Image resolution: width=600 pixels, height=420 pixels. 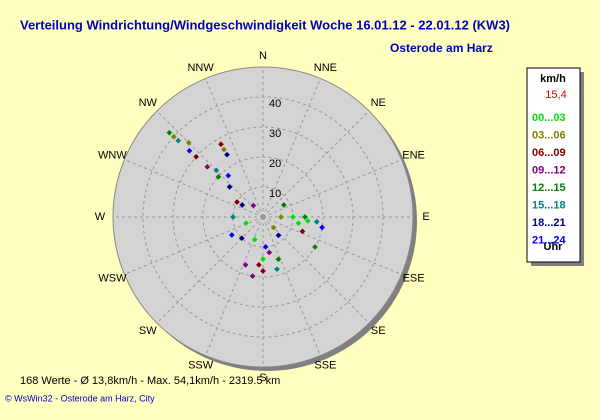 What do you see at coordinates (553, 79) in the screenshot?
I see `legend-title: km/h` at bounding box center [553, 79].